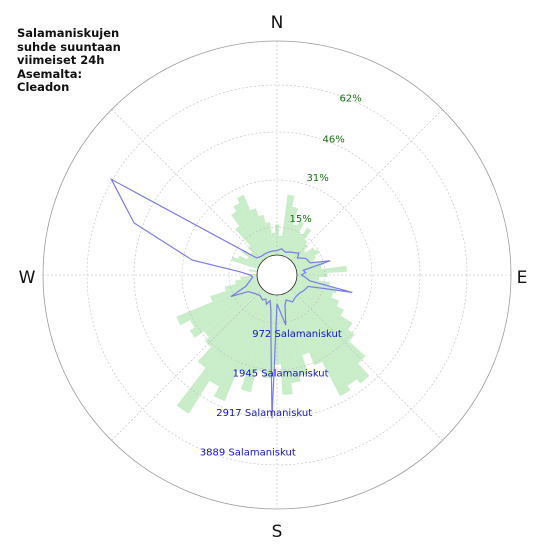 The width and height of the screenshot is (550, 550). What do you see at coordinates (277, 23) in the screenshot?
I see `compass-n: N` at bounding box center [277, 23].